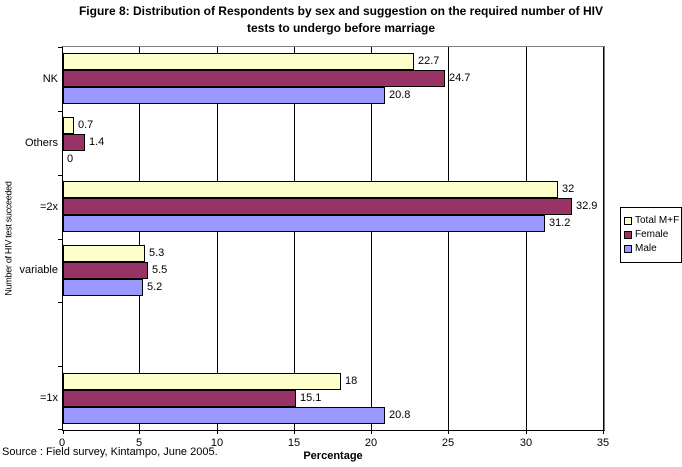 The image size is (682, 467). Describe the element at coordinates (38, 270) in the screenshot. I see `category-label-variable: variable` at that location.